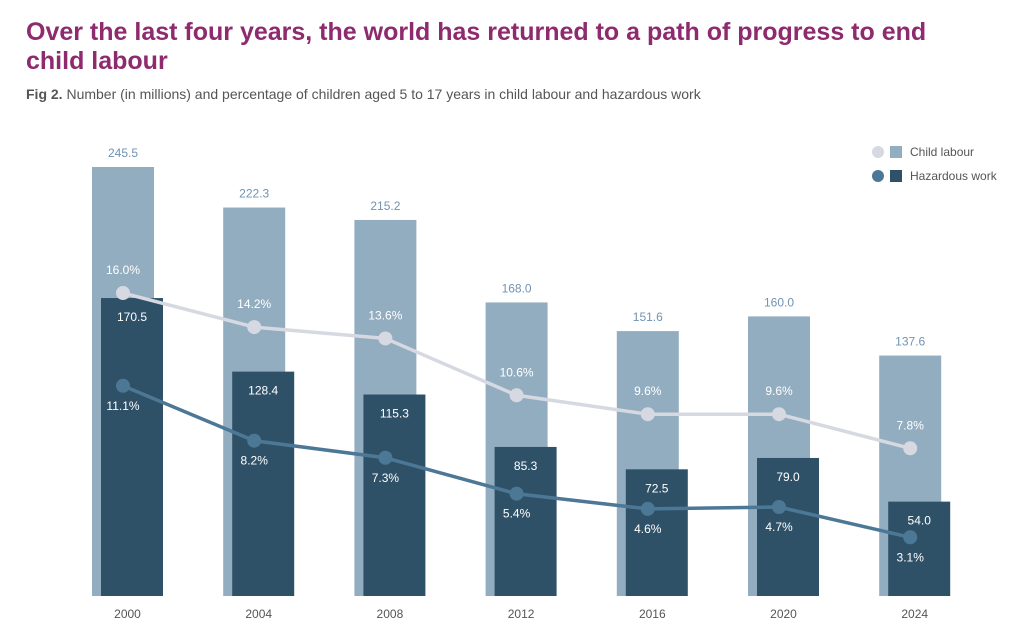 This screenshot has width=1024, height=644. What do you see at coordinates (647, 414) in the screenshot?
I see `child-labour-pct-point-2016` at bounding box center [647, 414].